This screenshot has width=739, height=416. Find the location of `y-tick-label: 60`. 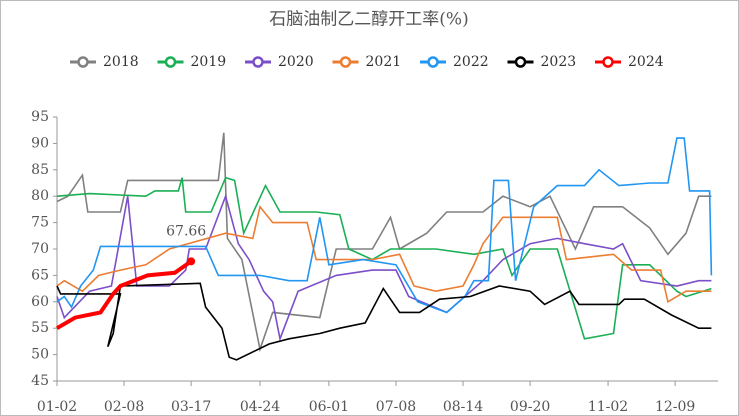

y-tick-label: 60 is located at coordinates (40, 302).